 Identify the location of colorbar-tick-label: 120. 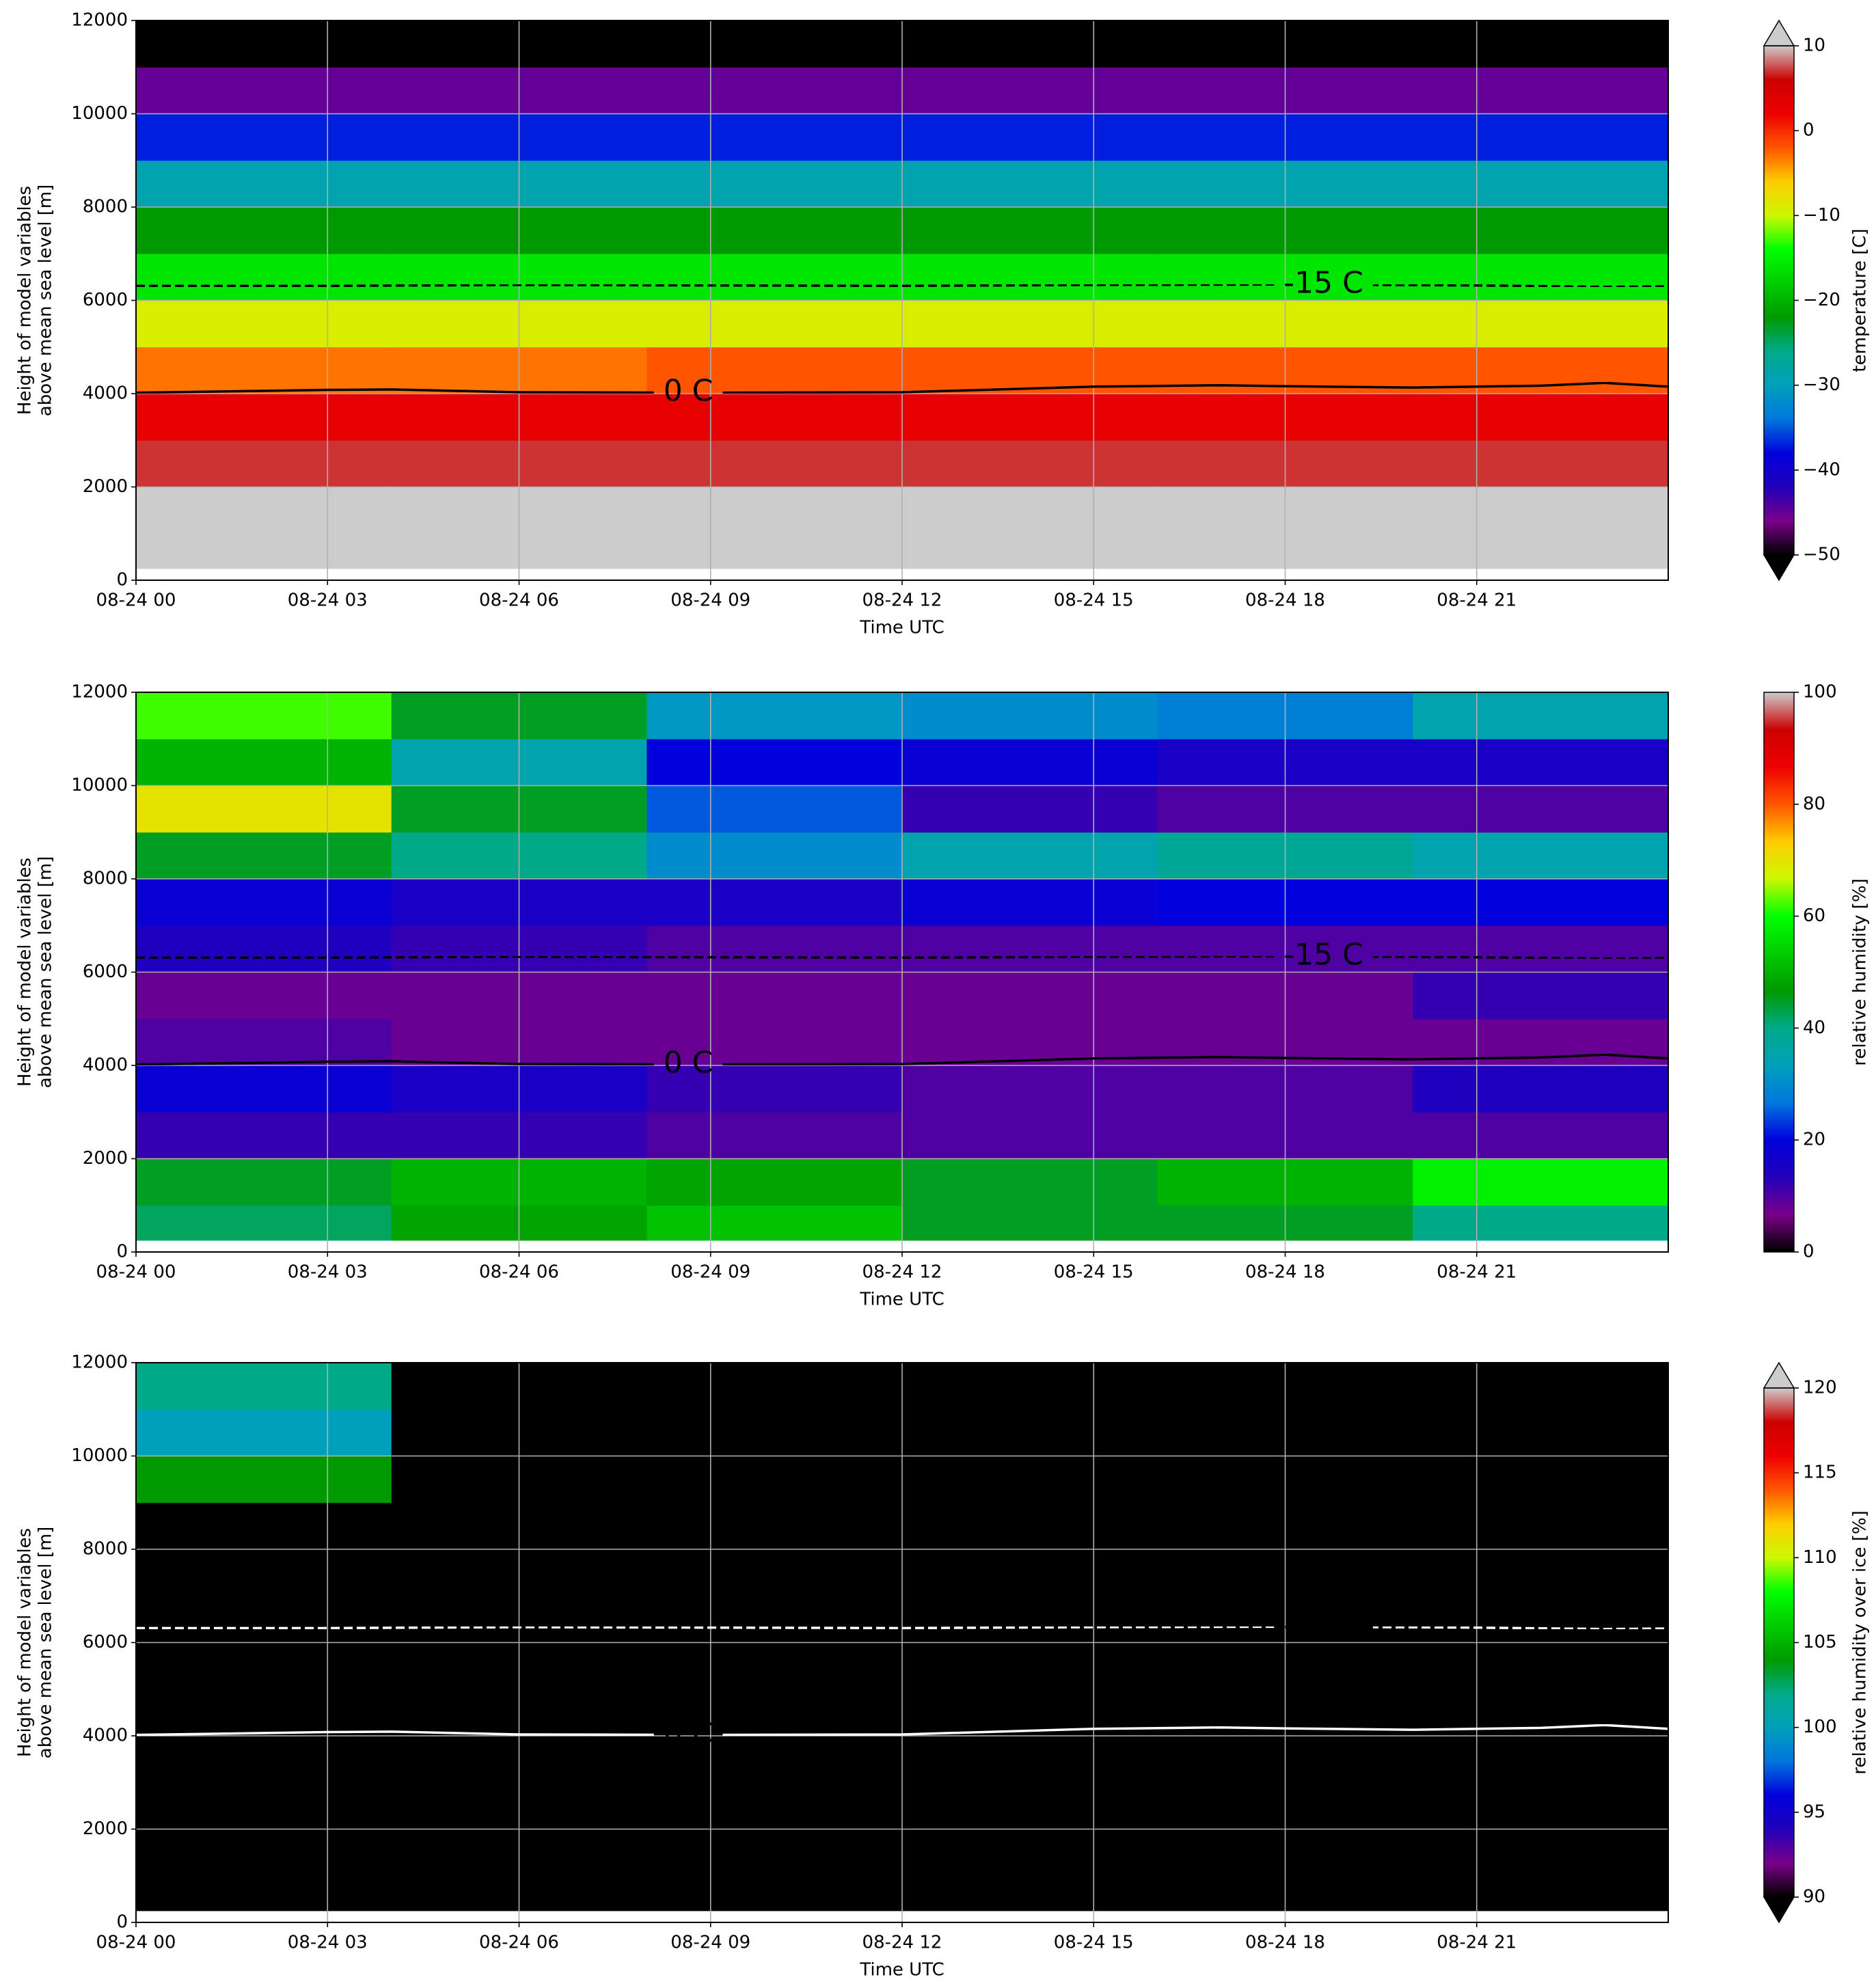
(1820, 1388).